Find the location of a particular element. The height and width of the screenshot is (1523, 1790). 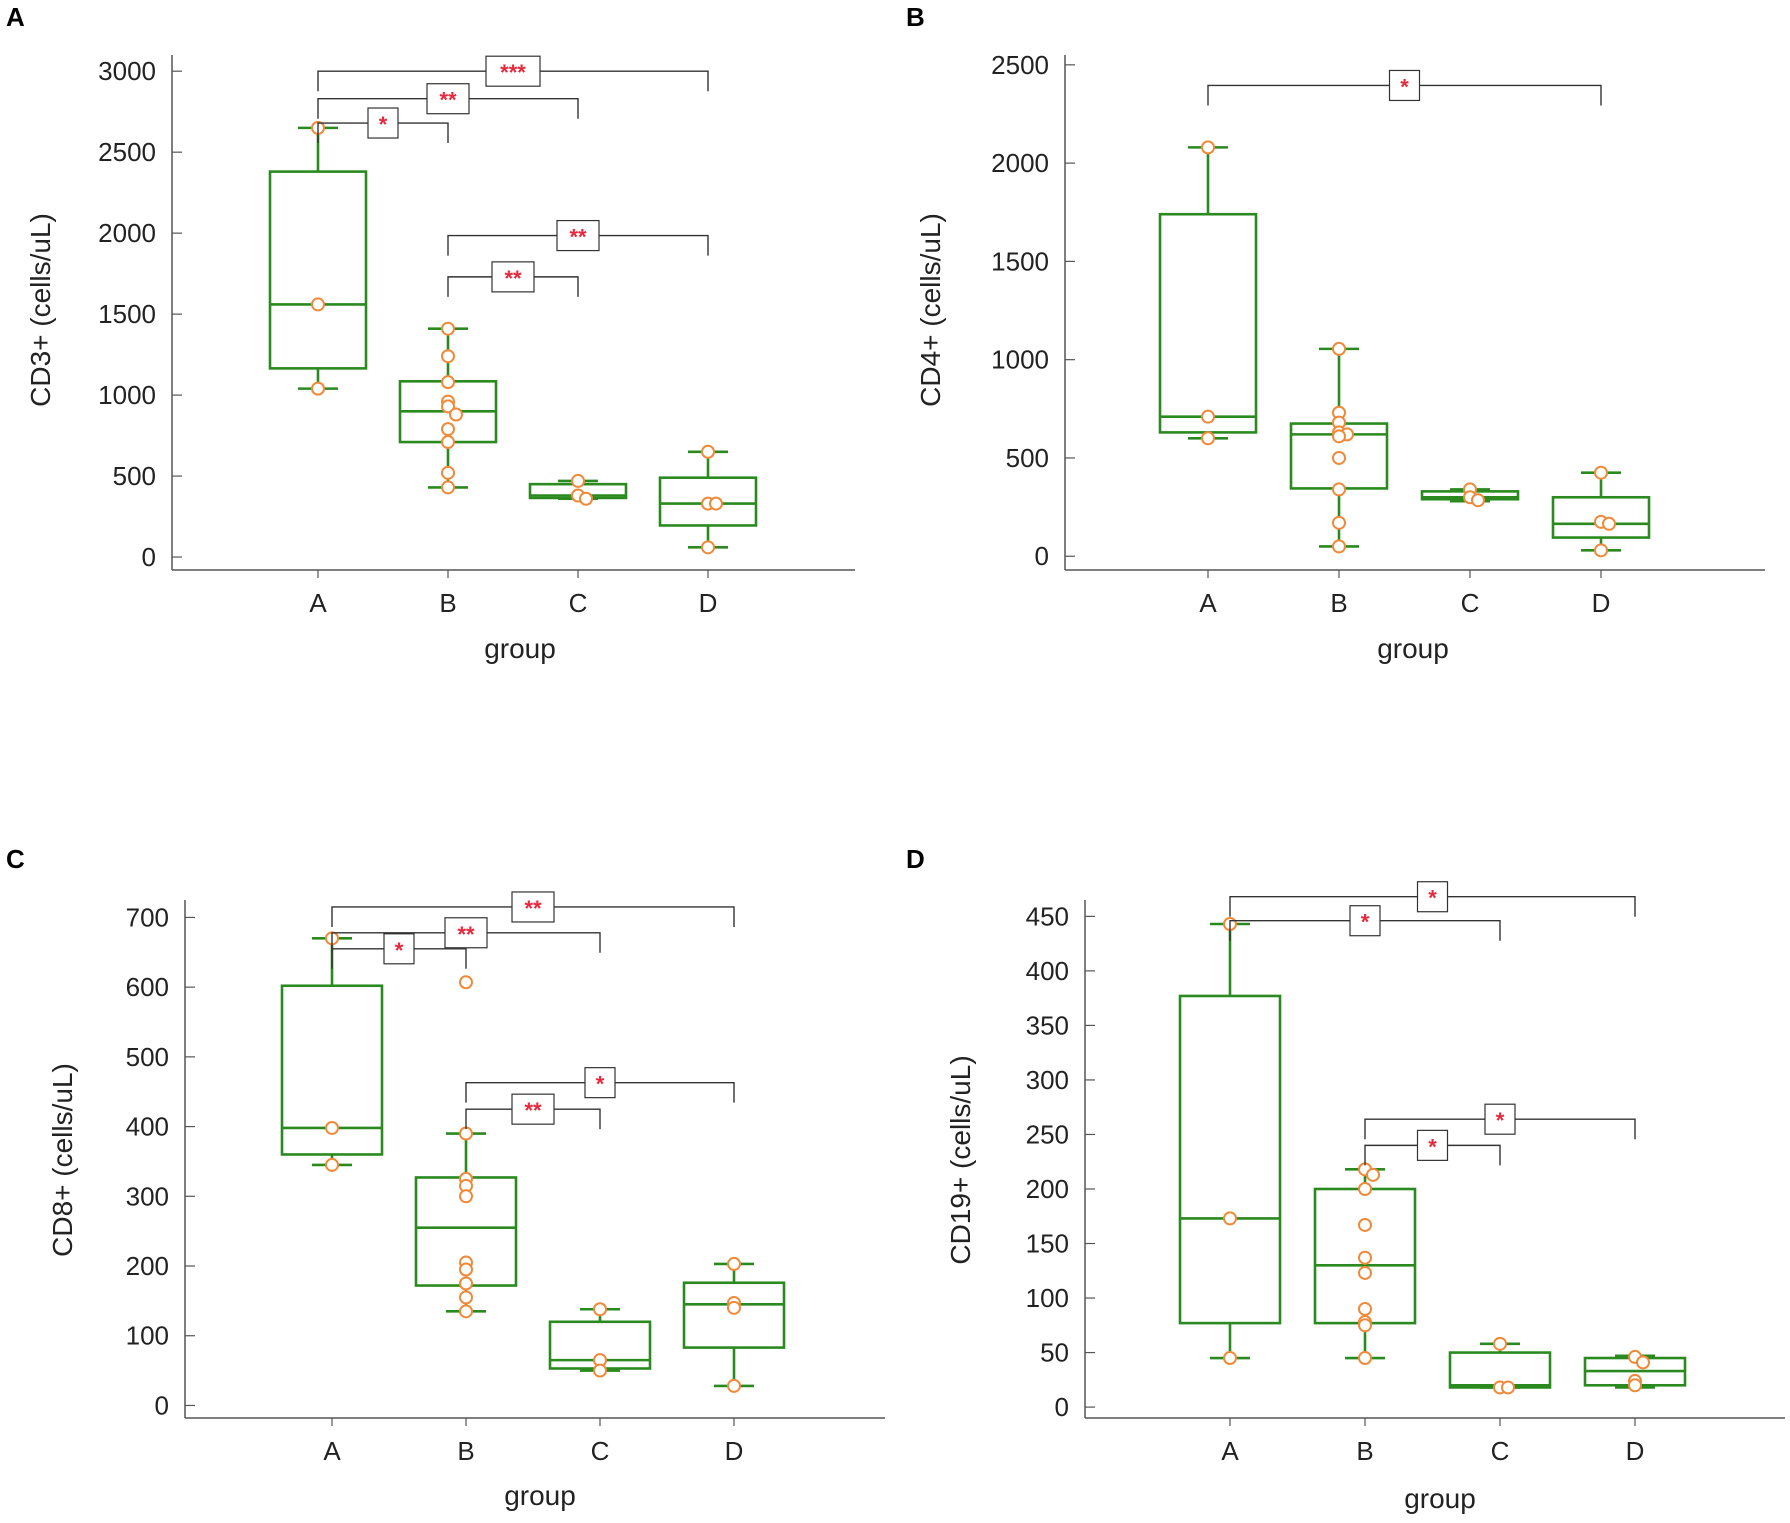

x-tick-label: A is located at coordinates (332, 1451).